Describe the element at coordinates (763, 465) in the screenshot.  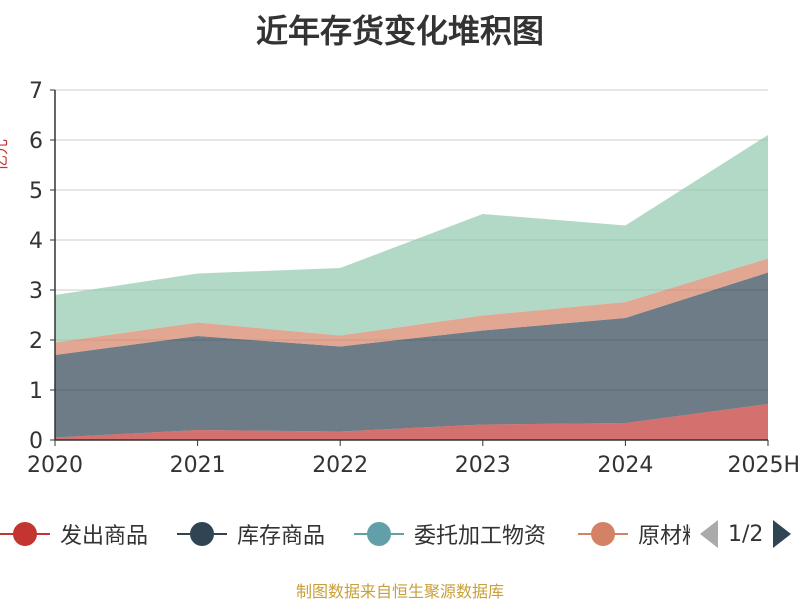
I see `x-tick-label: 2025H` at that location.